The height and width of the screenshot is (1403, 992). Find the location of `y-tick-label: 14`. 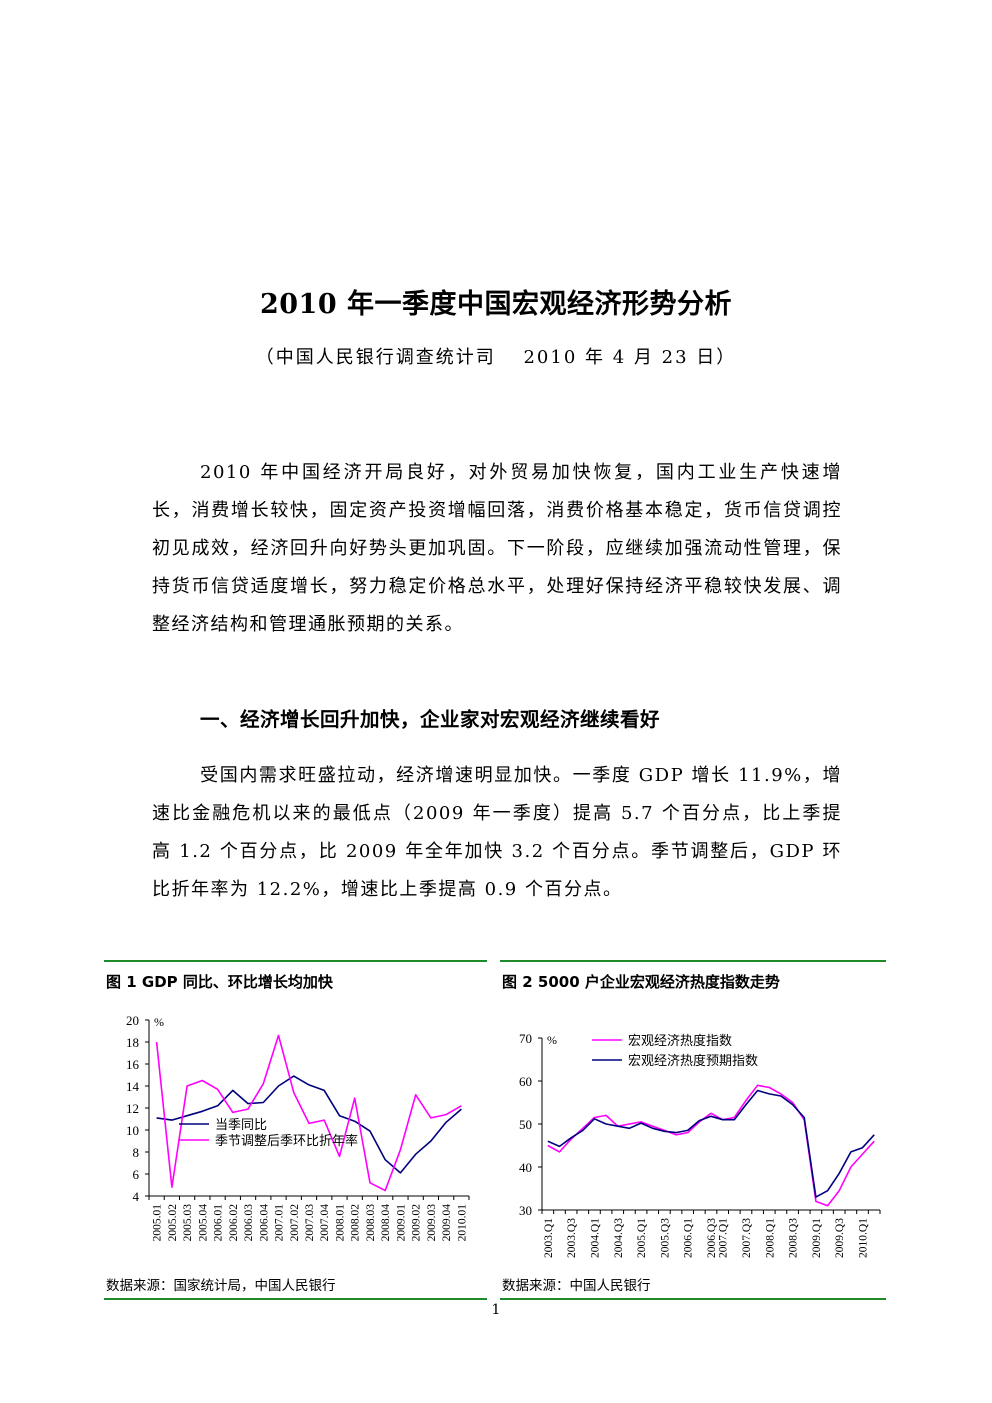

y-tick-label: 14 is located at coordinates (133, 1086).